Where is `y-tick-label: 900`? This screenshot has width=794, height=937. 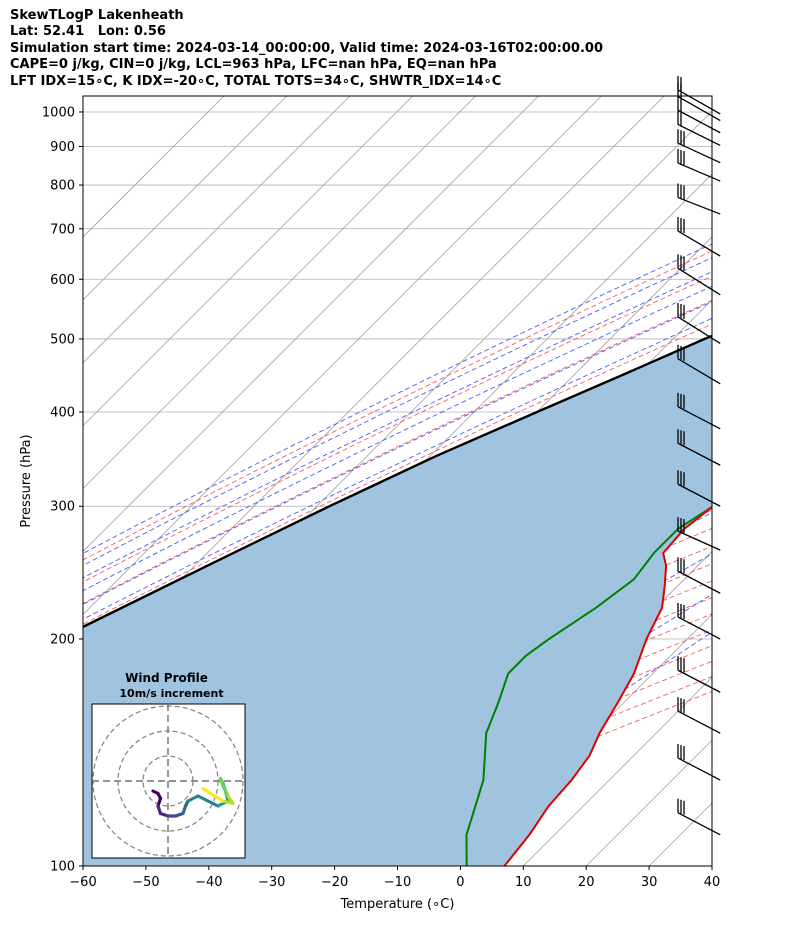 y-tick-label: 900 is located at coordinates (62, 147).